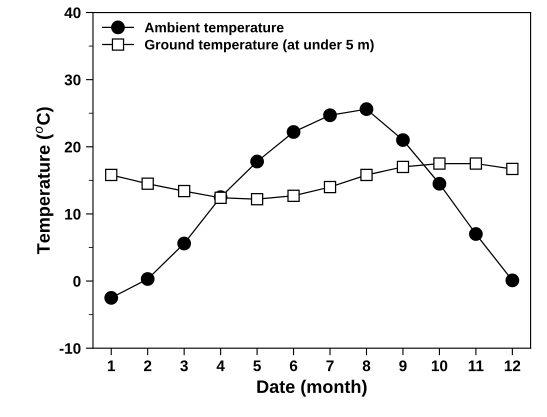 This screenshot has height=417, width=547. What do you see at coordinates (72, 147) in the screenshot?
I see `y-tick-label: 20` at bounding box center [72, 147].